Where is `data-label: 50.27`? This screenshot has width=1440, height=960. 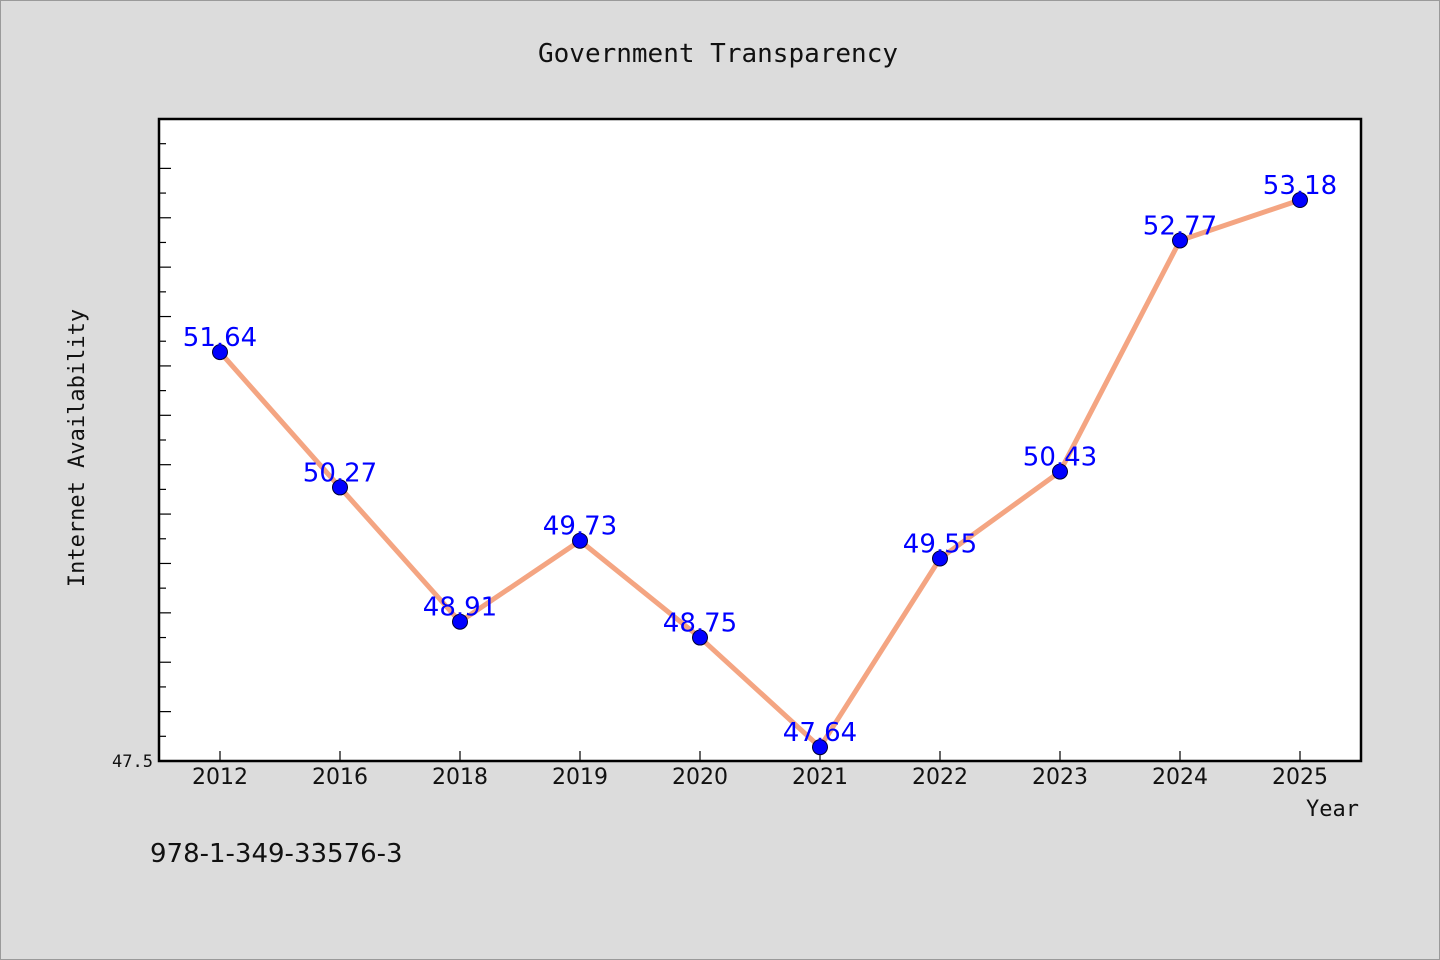 data-label: 50.27 is located at coordinates (340, 473).